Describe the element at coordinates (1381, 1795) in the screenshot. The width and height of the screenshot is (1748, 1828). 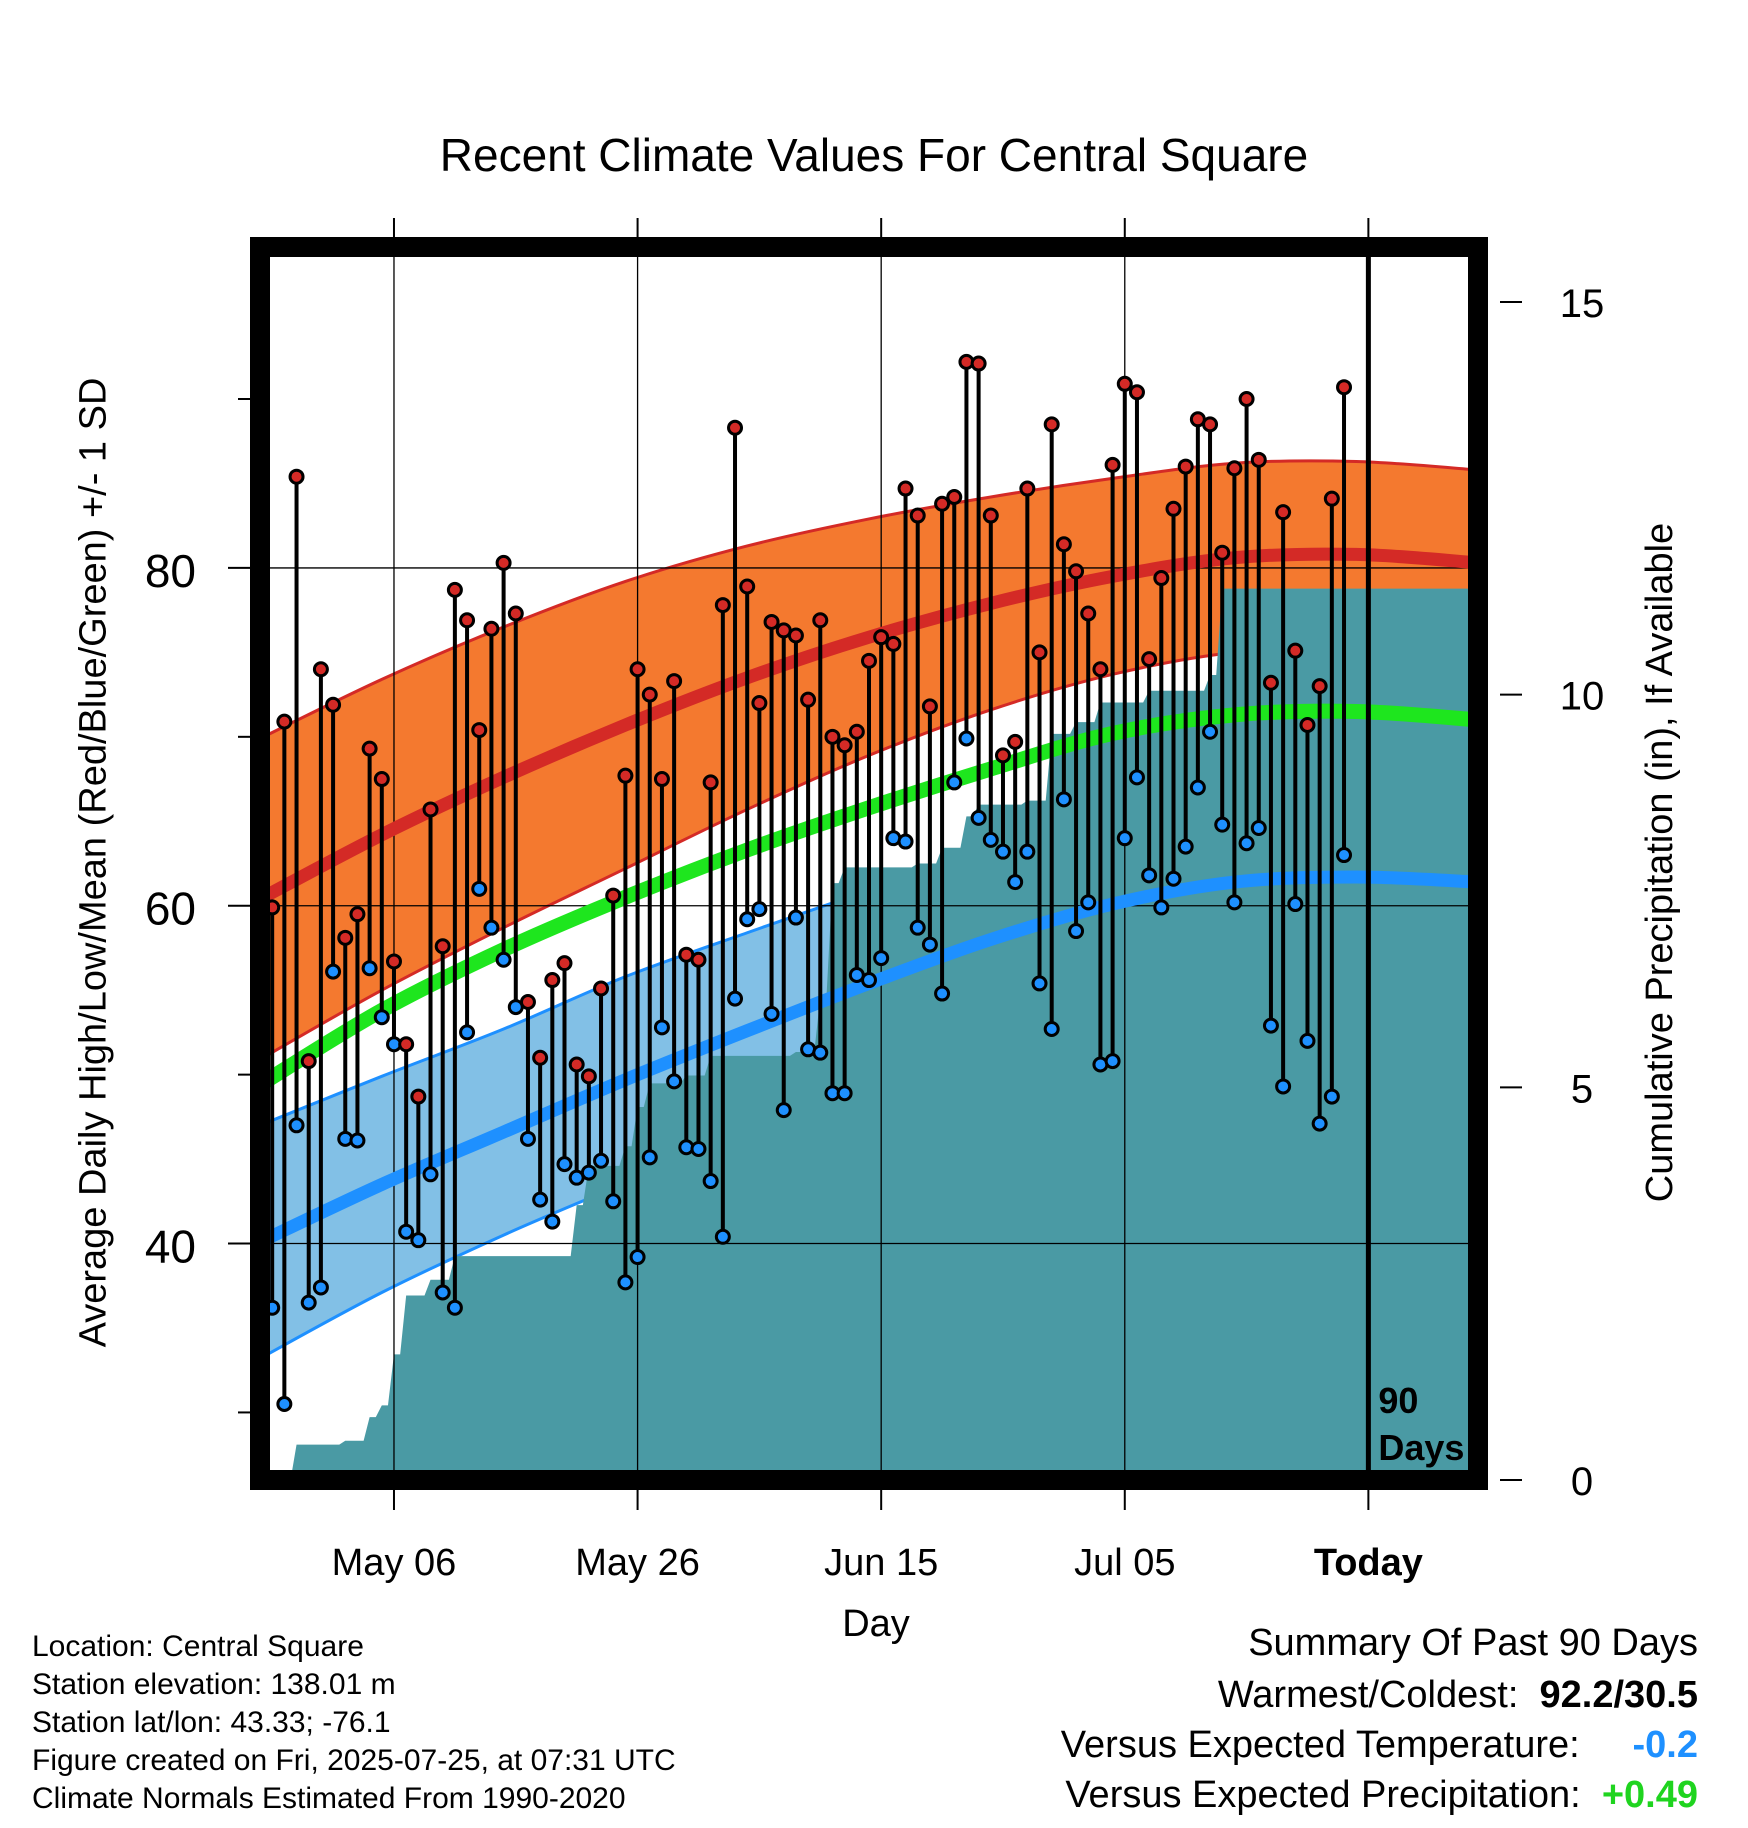
I see `summary-precip: Versus Expected Precipitation: +0.49` at that location.